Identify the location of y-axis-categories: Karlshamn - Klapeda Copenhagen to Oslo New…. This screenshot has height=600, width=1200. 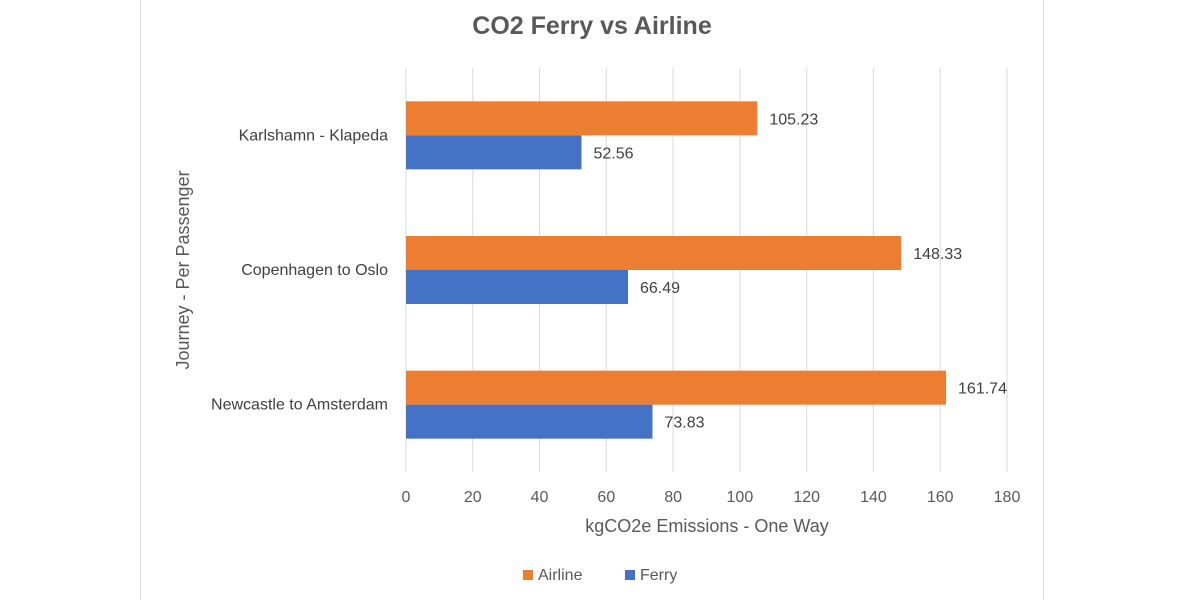
(299, 270).